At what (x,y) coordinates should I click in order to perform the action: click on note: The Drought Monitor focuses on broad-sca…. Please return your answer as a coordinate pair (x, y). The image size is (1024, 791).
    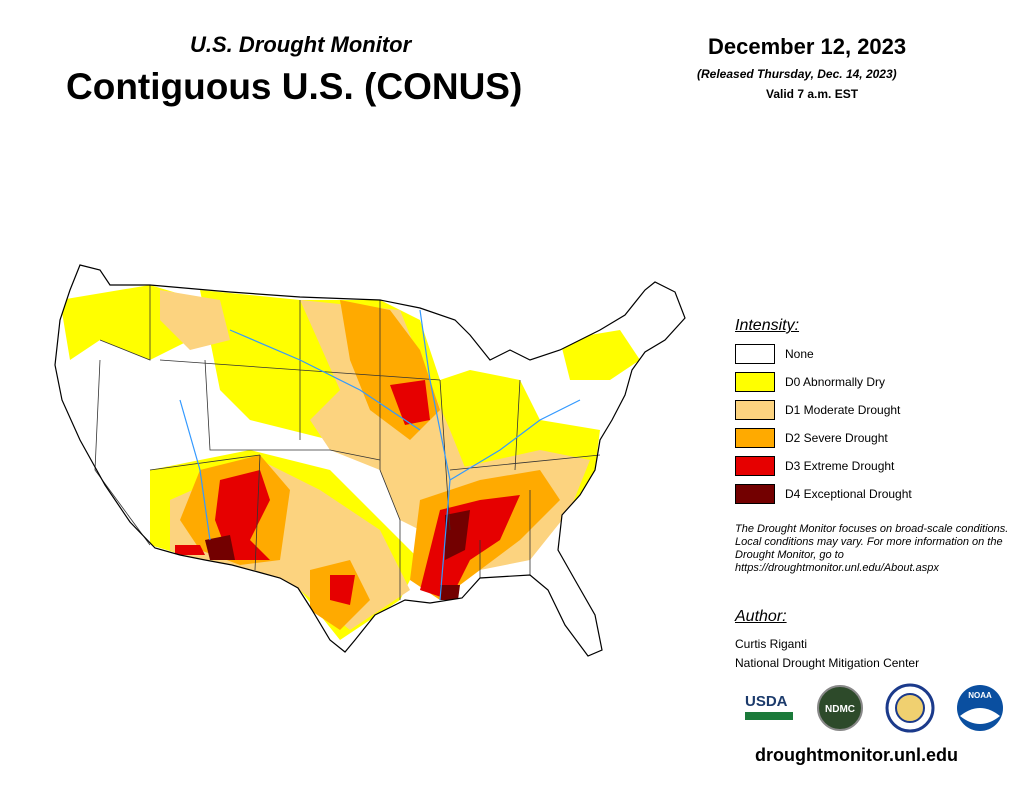
    Looking at the image, I should click on (872, 548).